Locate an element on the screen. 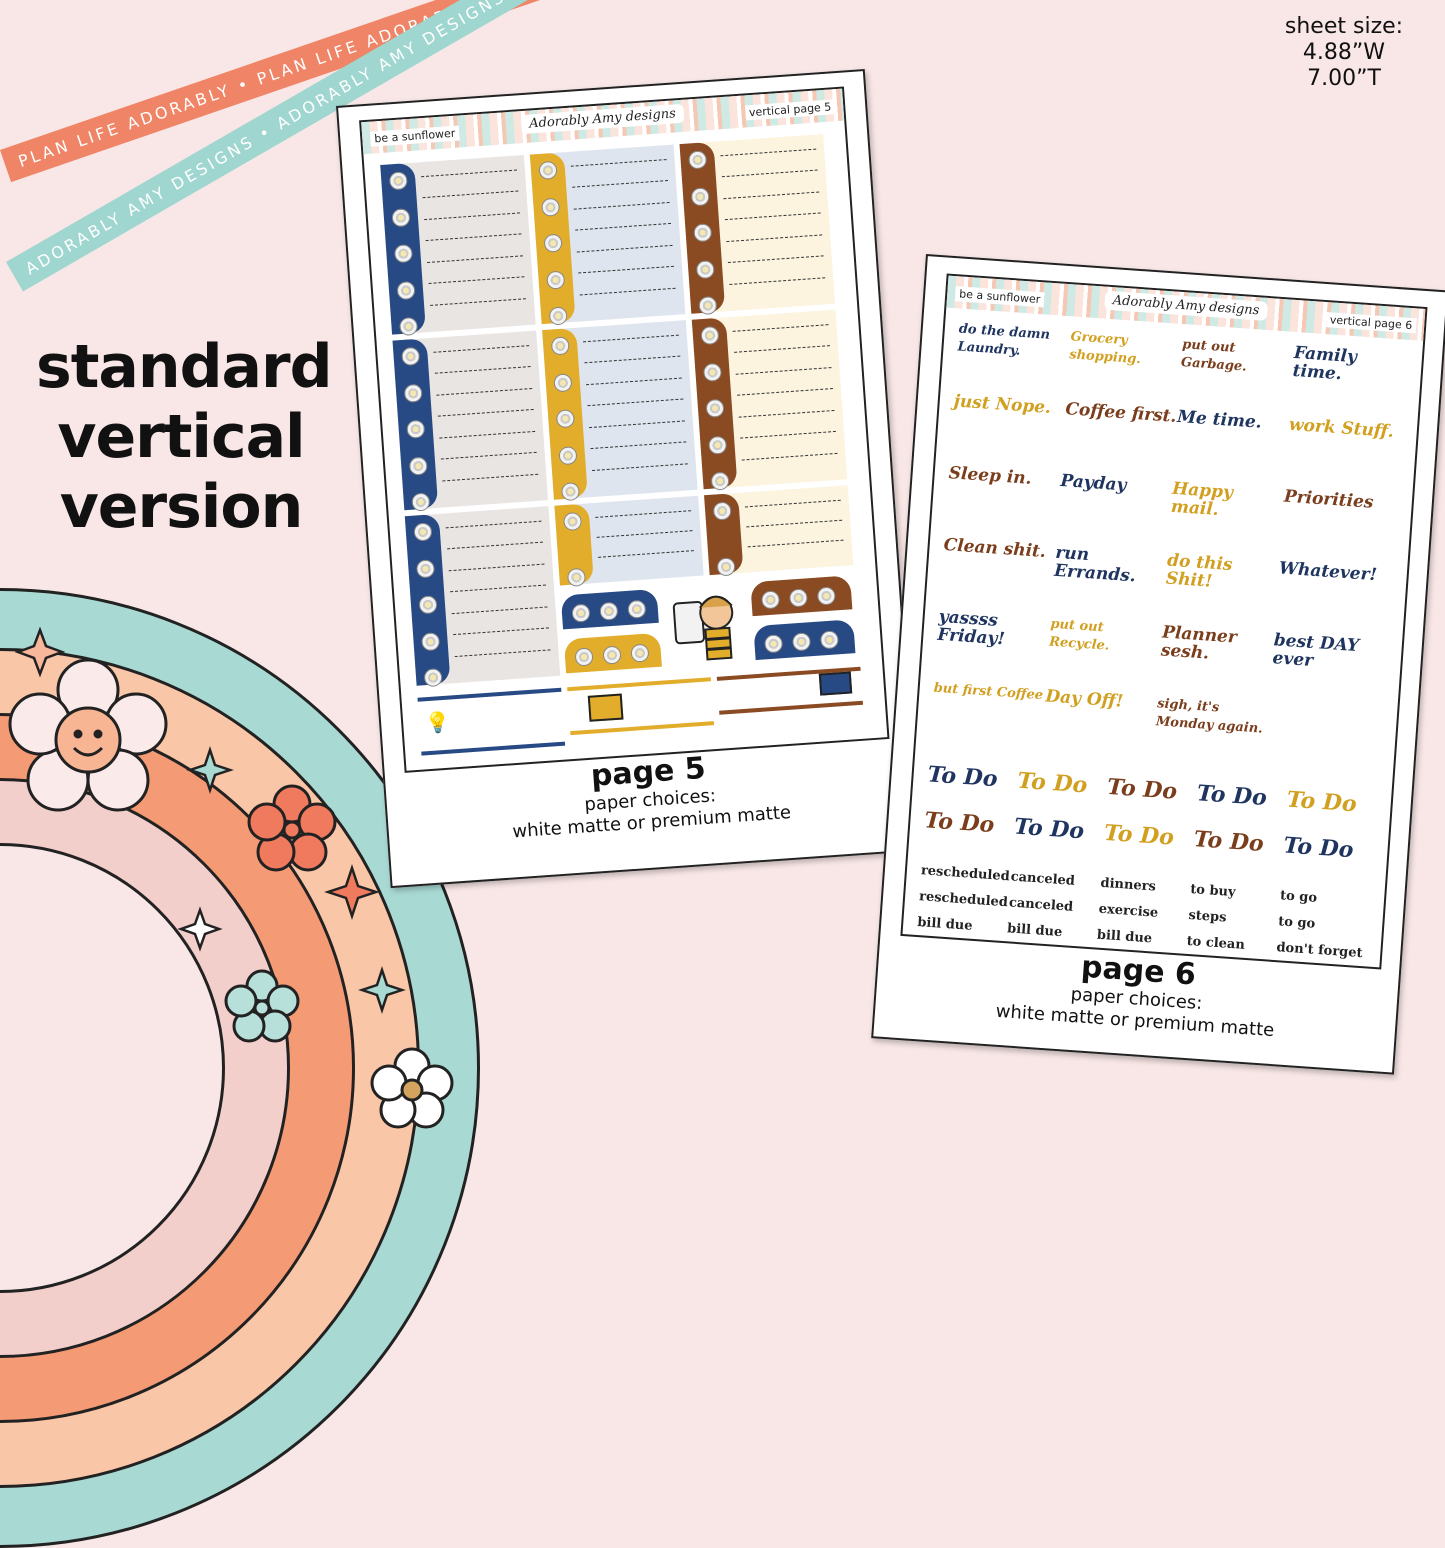 The height and width of the screenshot is (1548, 1445). script-sticker: Sleep in. is located at coordinates (990, 476).